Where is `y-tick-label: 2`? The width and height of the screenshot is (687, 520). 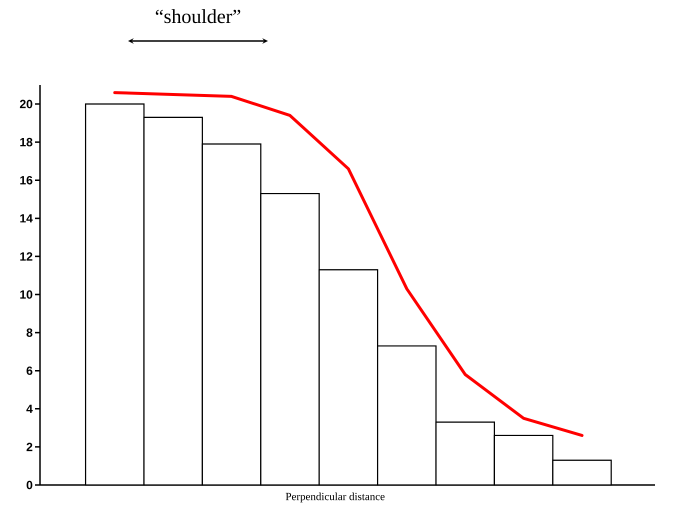 y-tick-label: 2 is located at coordinates (29, 447).